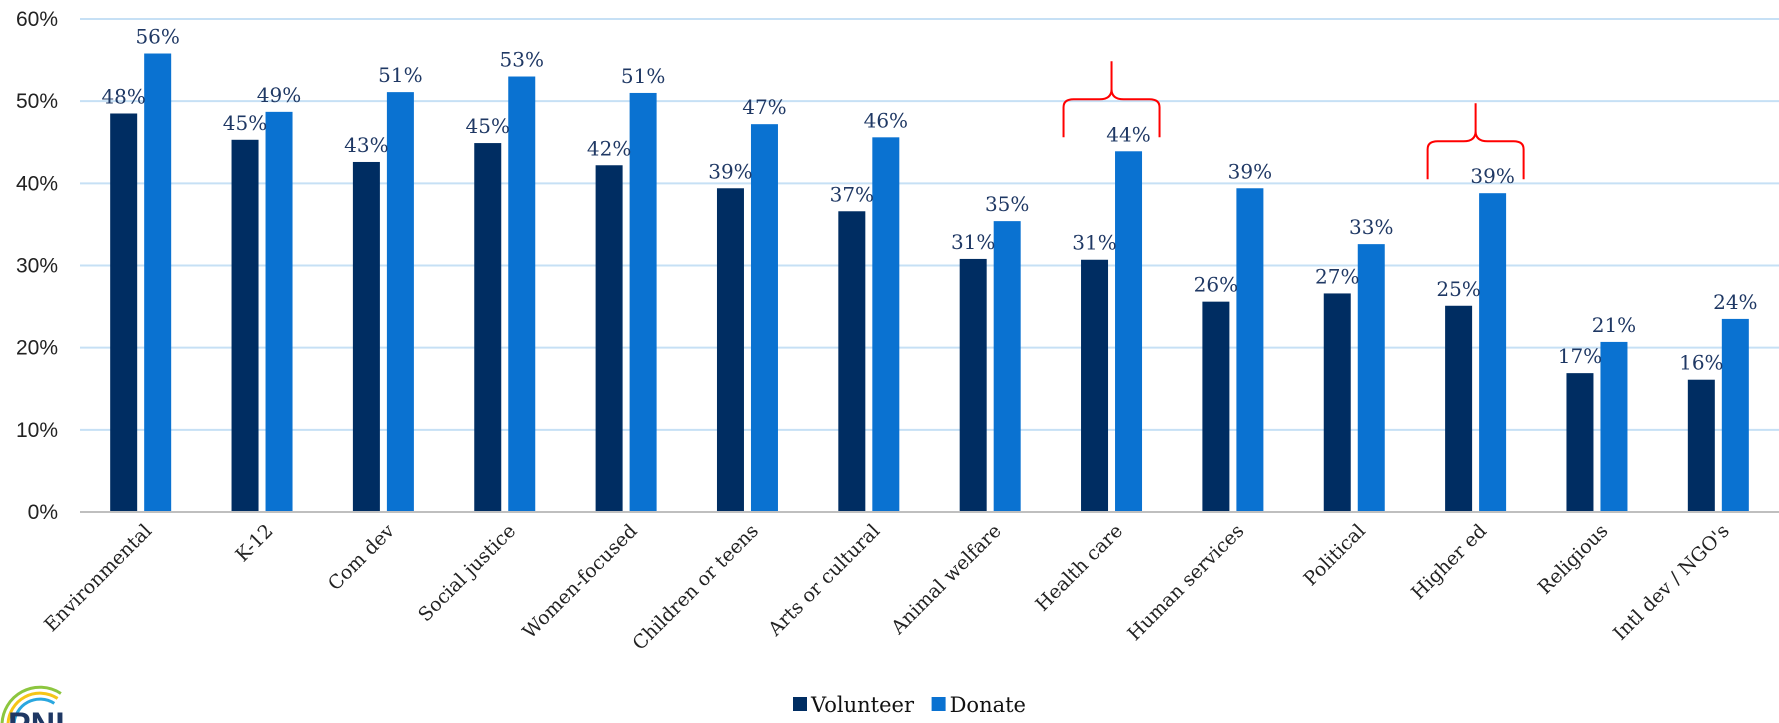 This screenshot has height=723, width=1779. Describe the element at coordinates (1735, 302) in the screenshot. I see `data-label-donate: 24%` at that location.